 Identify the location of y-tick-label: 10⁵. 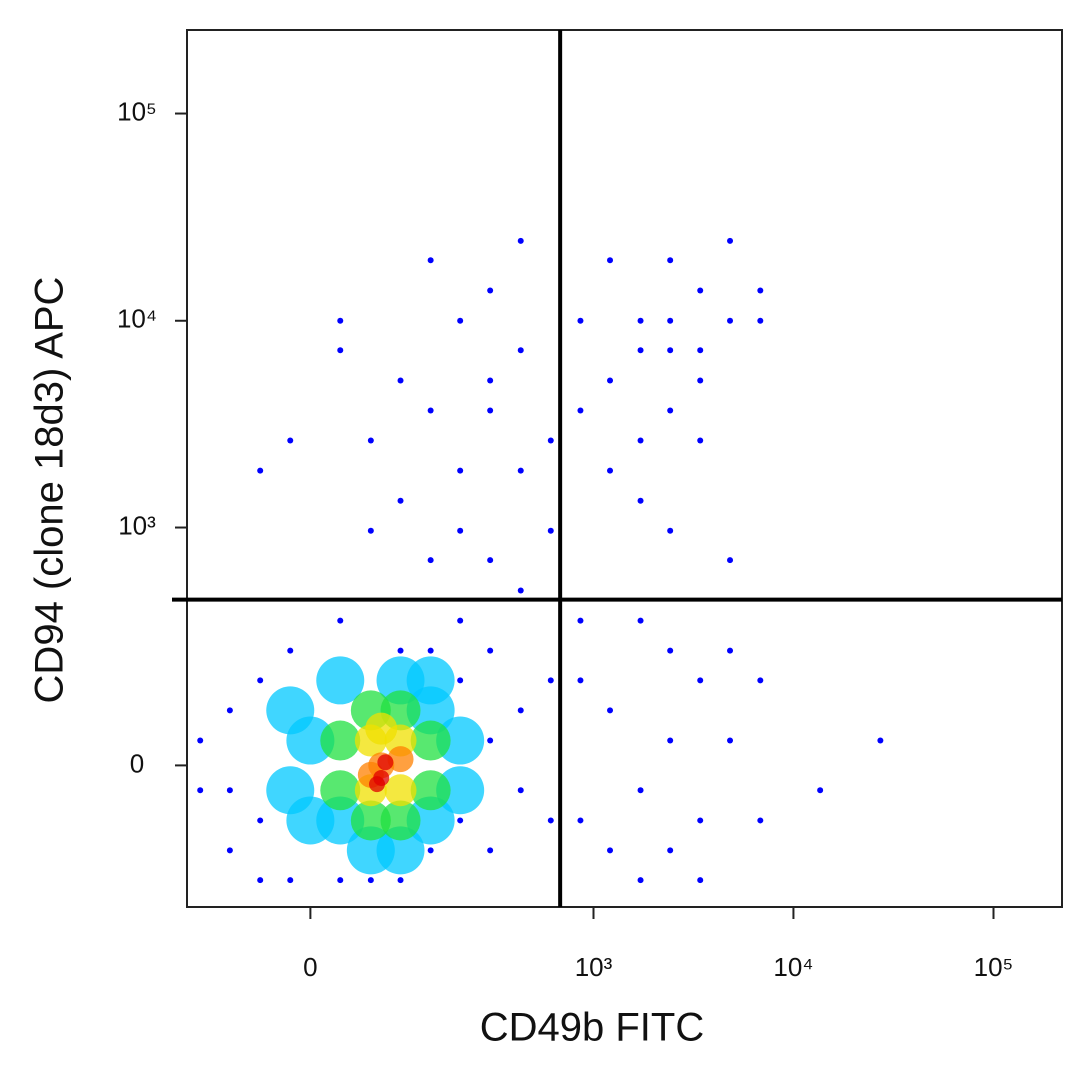
(137, 111).